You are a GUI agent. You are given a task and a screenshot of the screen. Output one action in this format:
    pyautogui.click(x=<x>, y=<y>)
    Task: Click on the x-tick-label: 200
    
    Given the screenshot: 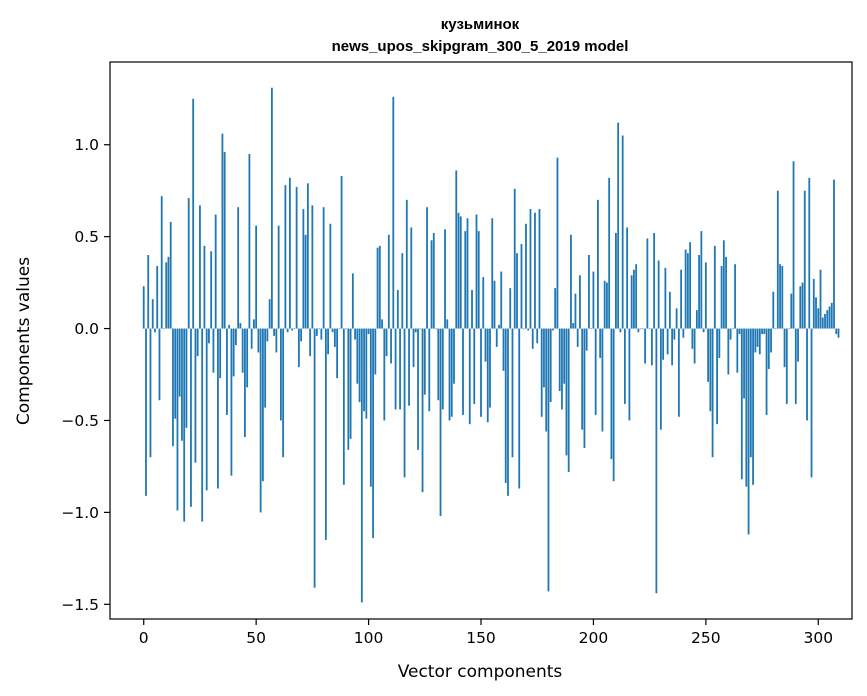 What is the action you would take?
    pyautogui.click(x=594, y=638)
    